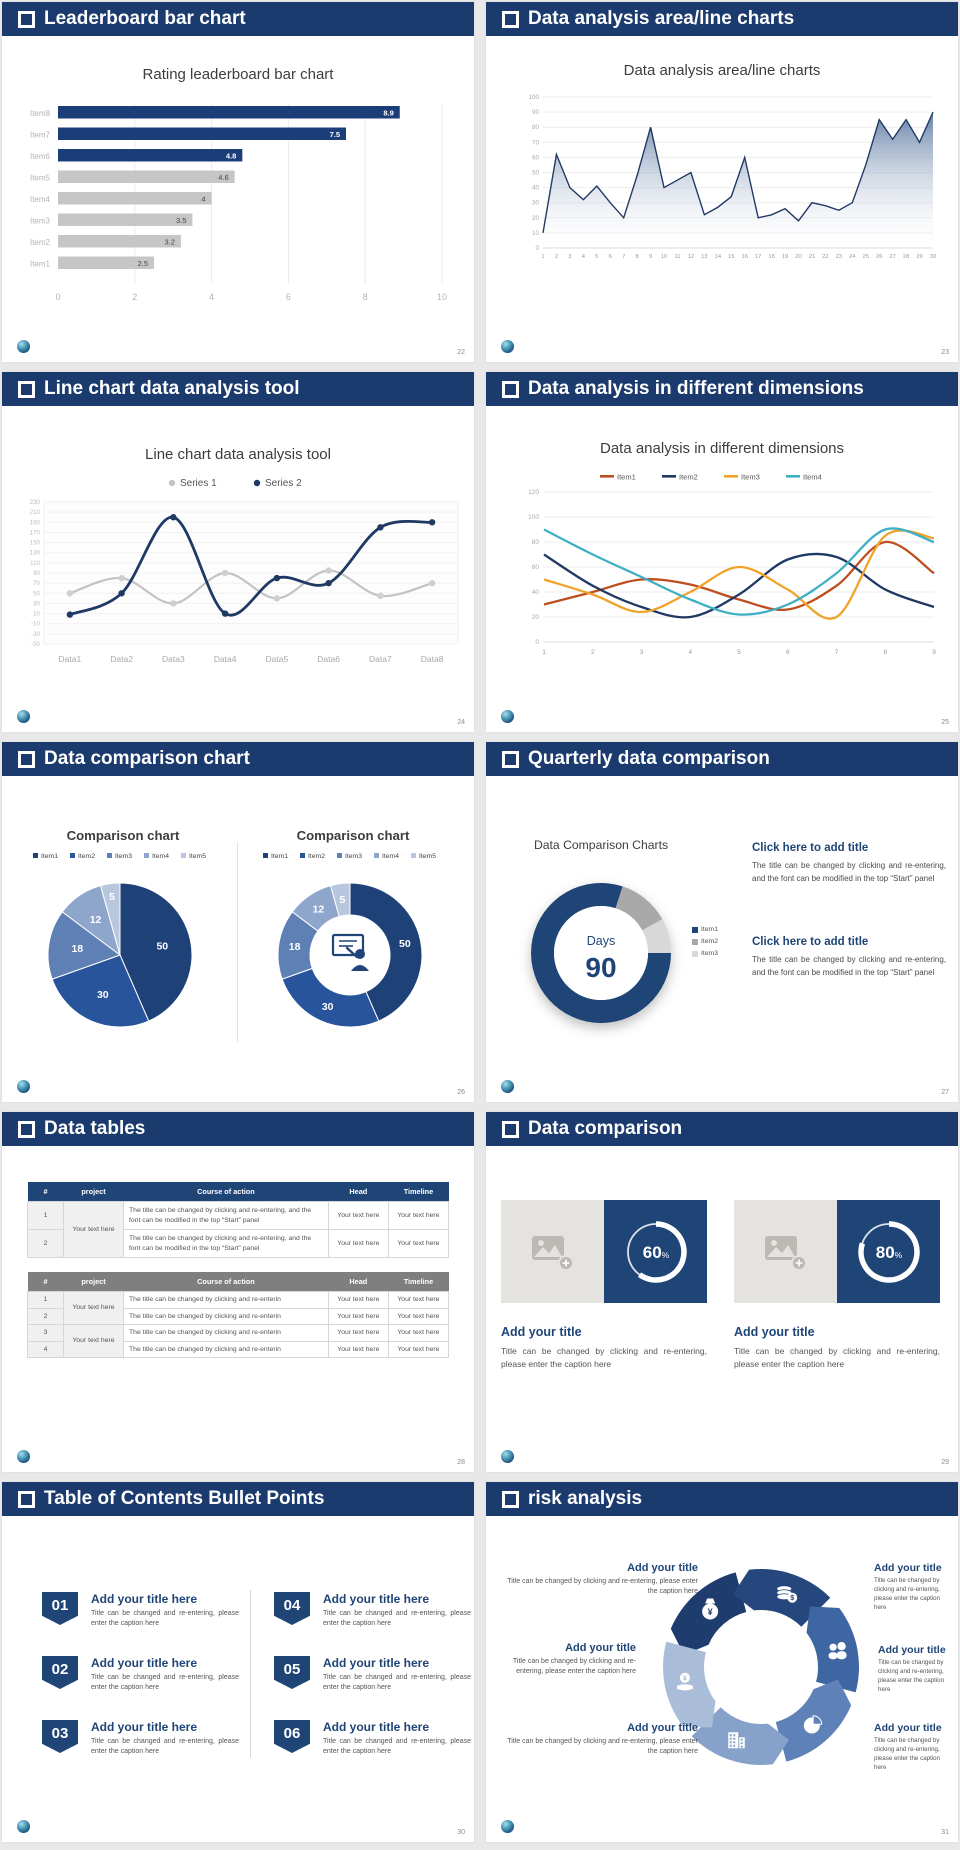 Image resolution: width=960 pixels, height=1850 pixels. What do you see at coordinates (839, 257) in the screenshot?
I see `svg-text: 23` at bounding box center [839, 257].